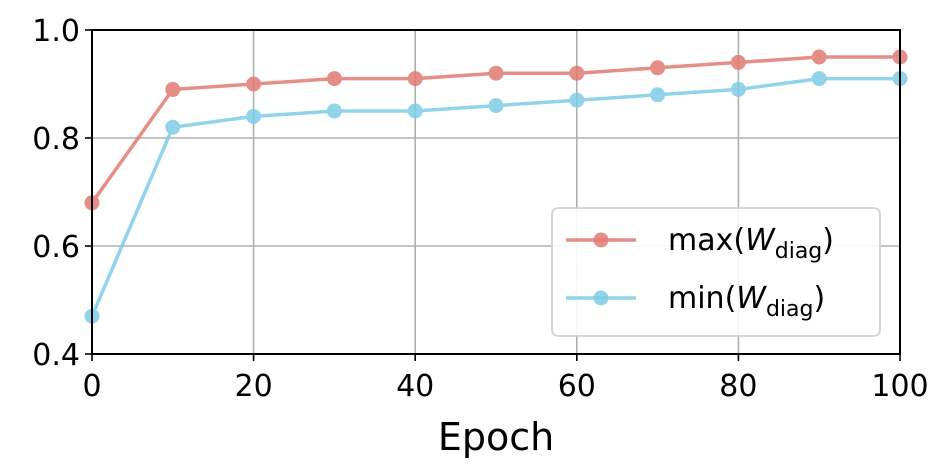 The image size is (952, 476). What do you see at coordinates (577, 386) in the screenshot?
I see `x-tick-label: 60` at bounding box center [577, 386].